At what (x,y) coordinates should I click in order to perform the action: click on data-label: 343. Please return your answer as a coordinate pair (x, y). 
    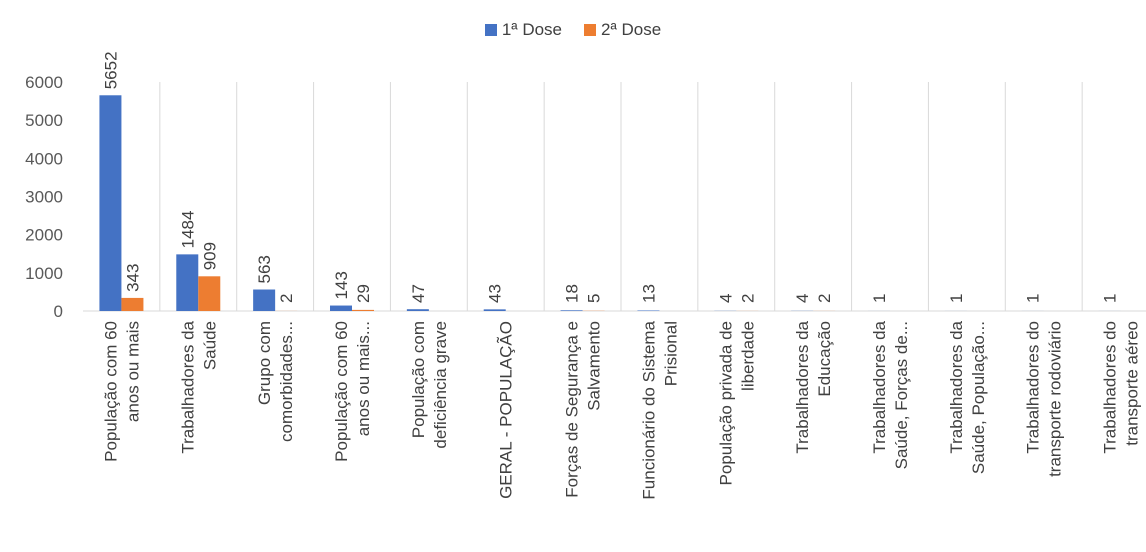
    Looking at the image, I should click on (132, 278).